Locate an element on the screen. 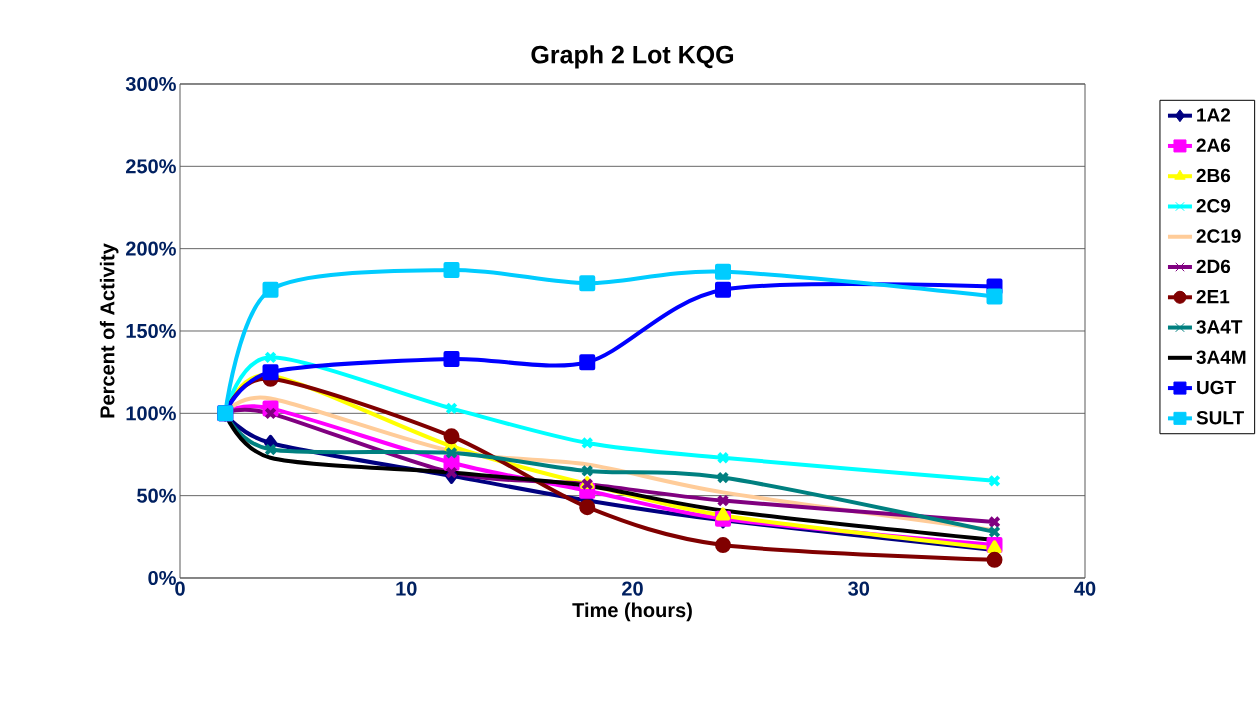  x-tick-label: 20 is located at coordinates (632, 588).